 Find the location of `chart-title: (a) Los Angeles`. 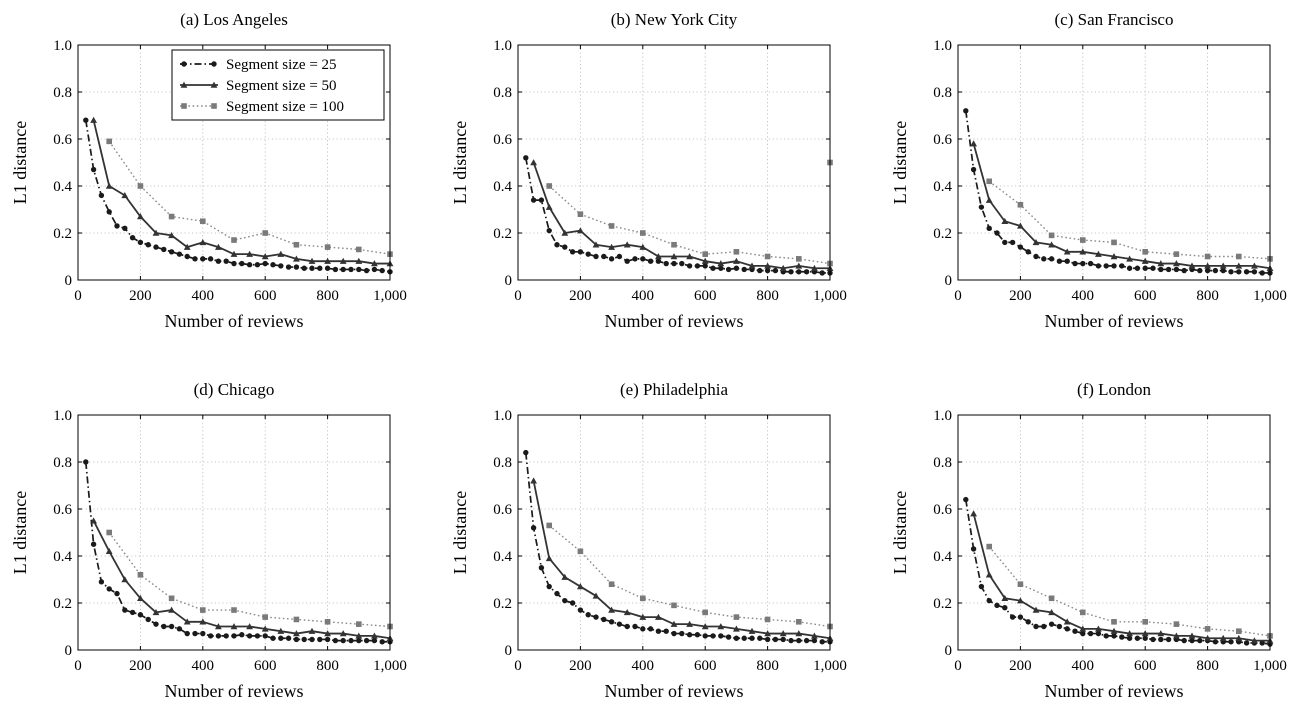

chart-title: (a) Los Angeles is located at coordinates (234, 19).